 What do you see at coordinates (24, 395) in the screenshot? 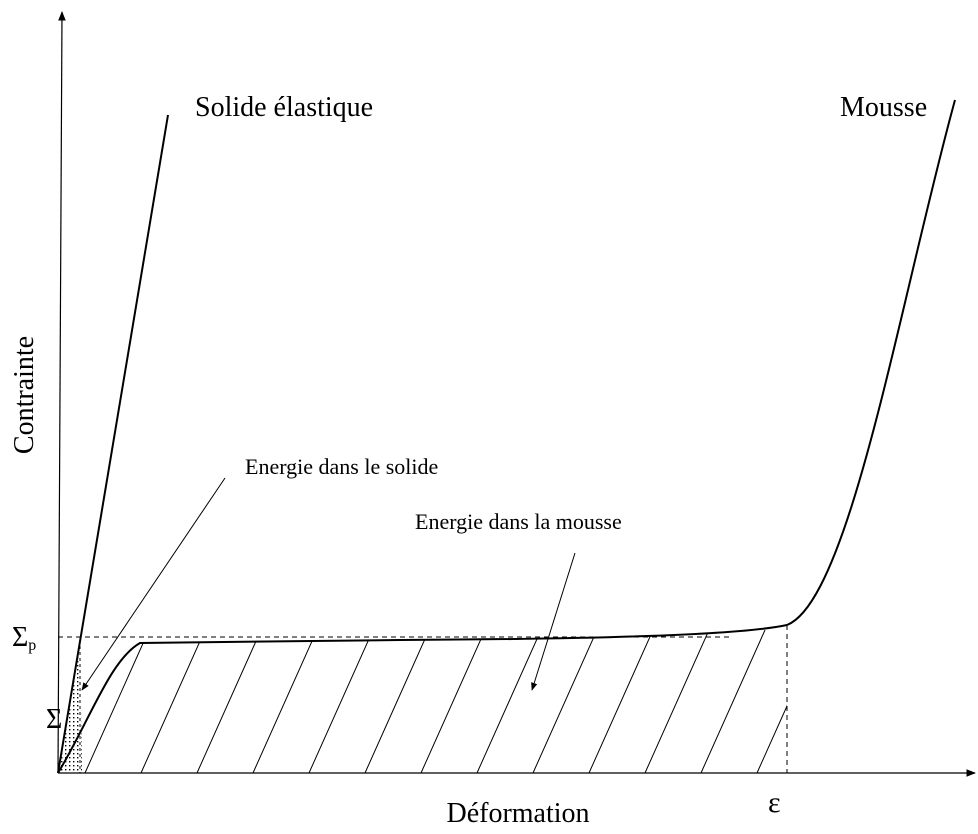
I see `y-axis-label: Contrainte` at bounding box center [24, 395].